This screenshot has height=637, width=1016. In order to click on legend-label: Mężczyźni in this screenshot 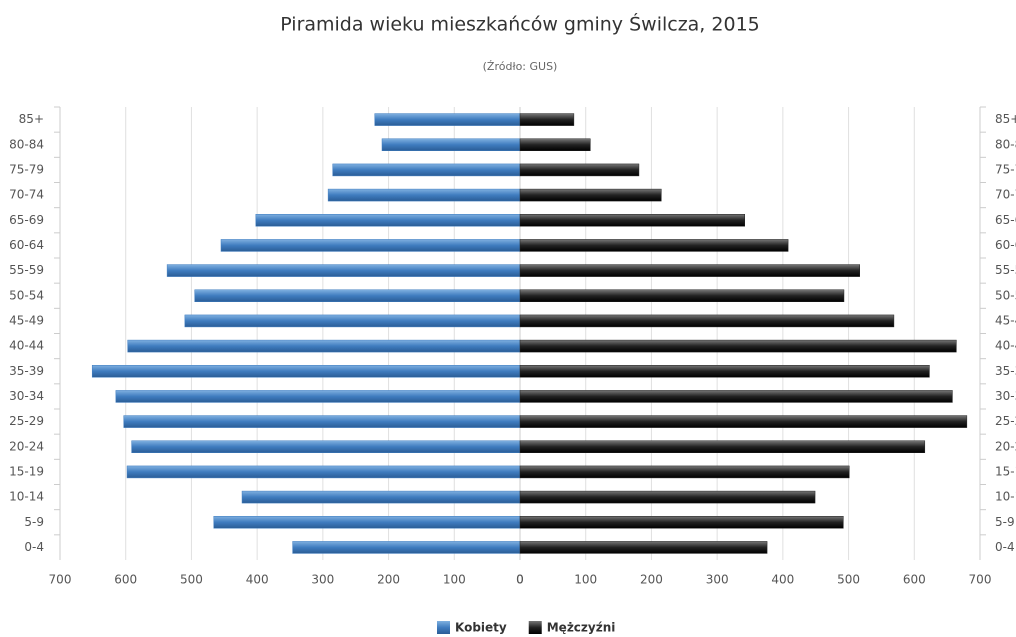, I will do `click(581, 628)`.